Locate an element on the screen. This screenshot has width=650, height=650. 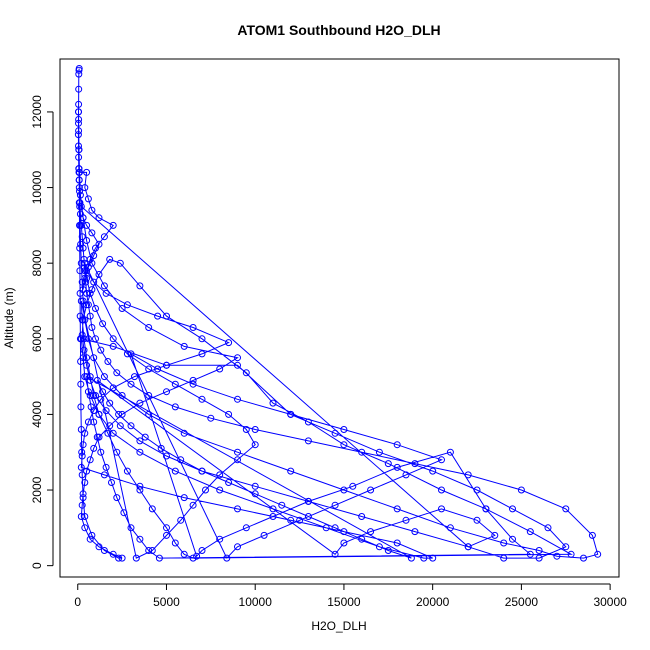
y-tick-label: 6000 is located at coordinates (37, 338).